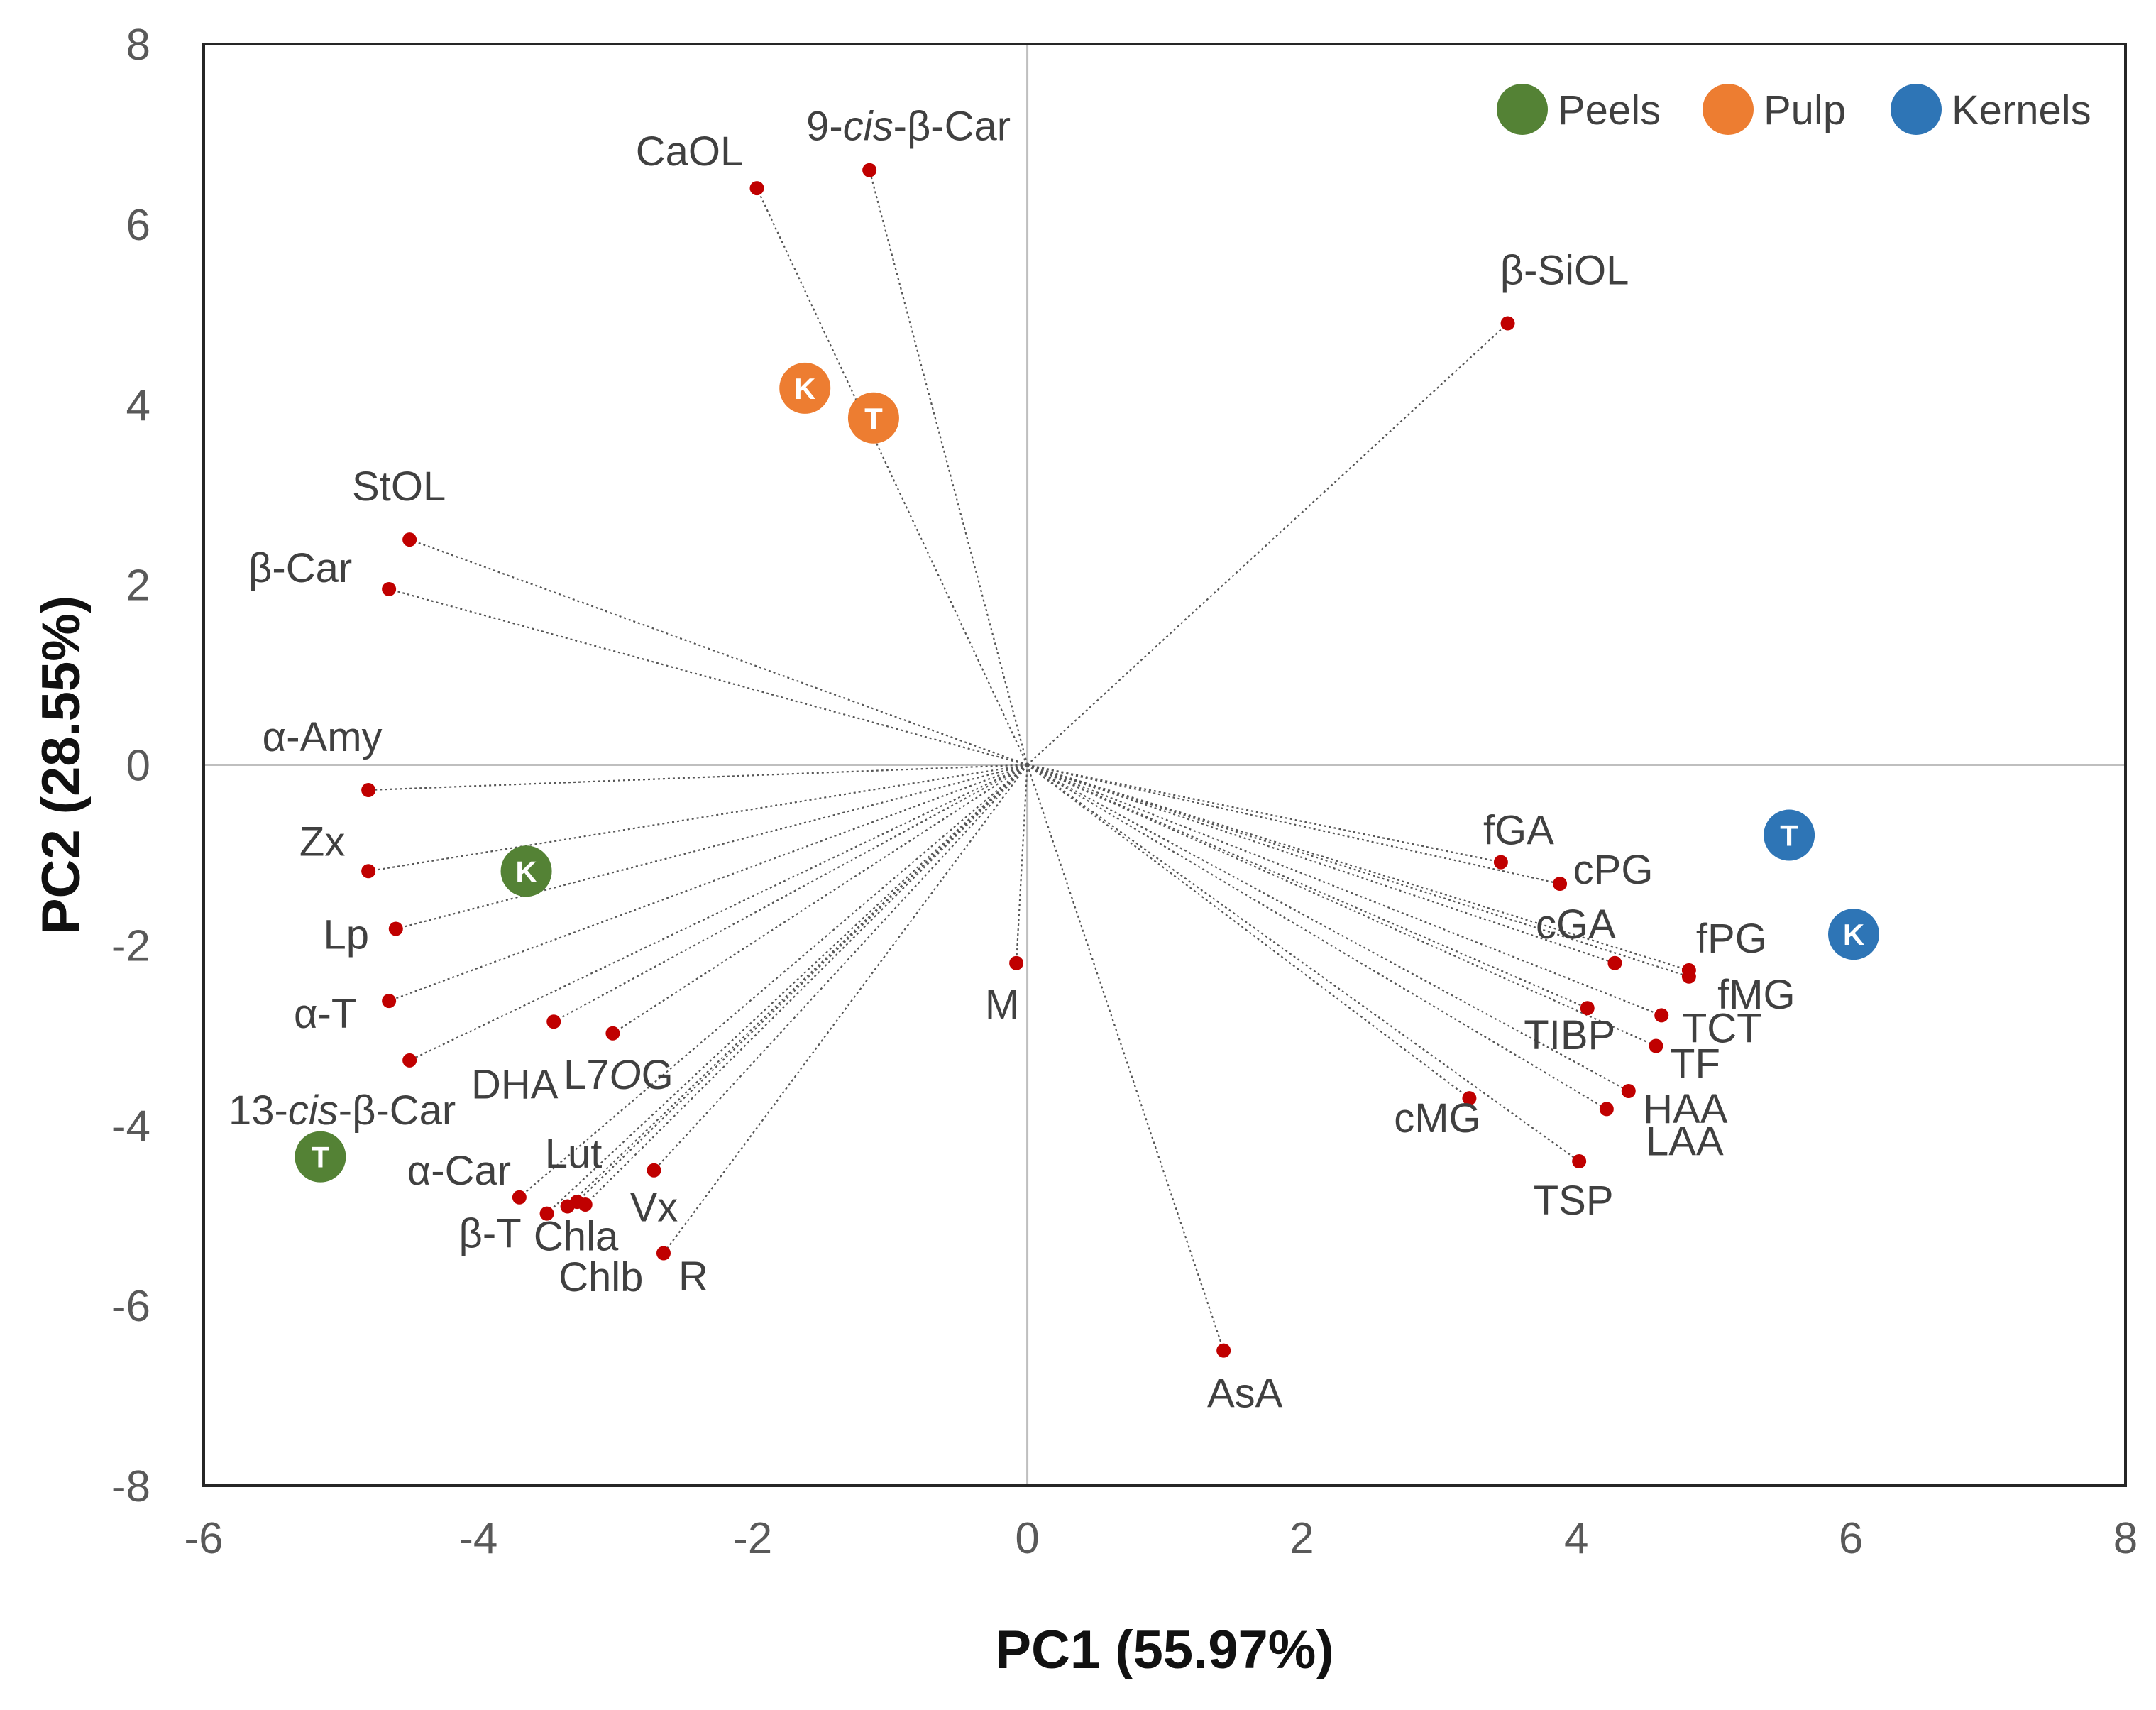 This screenshot has width=2156, height=1710. I want to click on x-tick-label: -4, so click(478, 1538).